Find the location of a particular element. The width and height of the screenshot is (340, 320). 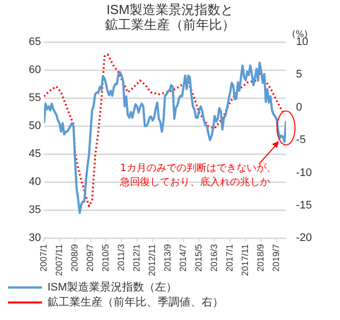

legend-label: ISM製造業景況指数（左） is located at coordinates (113, 287).